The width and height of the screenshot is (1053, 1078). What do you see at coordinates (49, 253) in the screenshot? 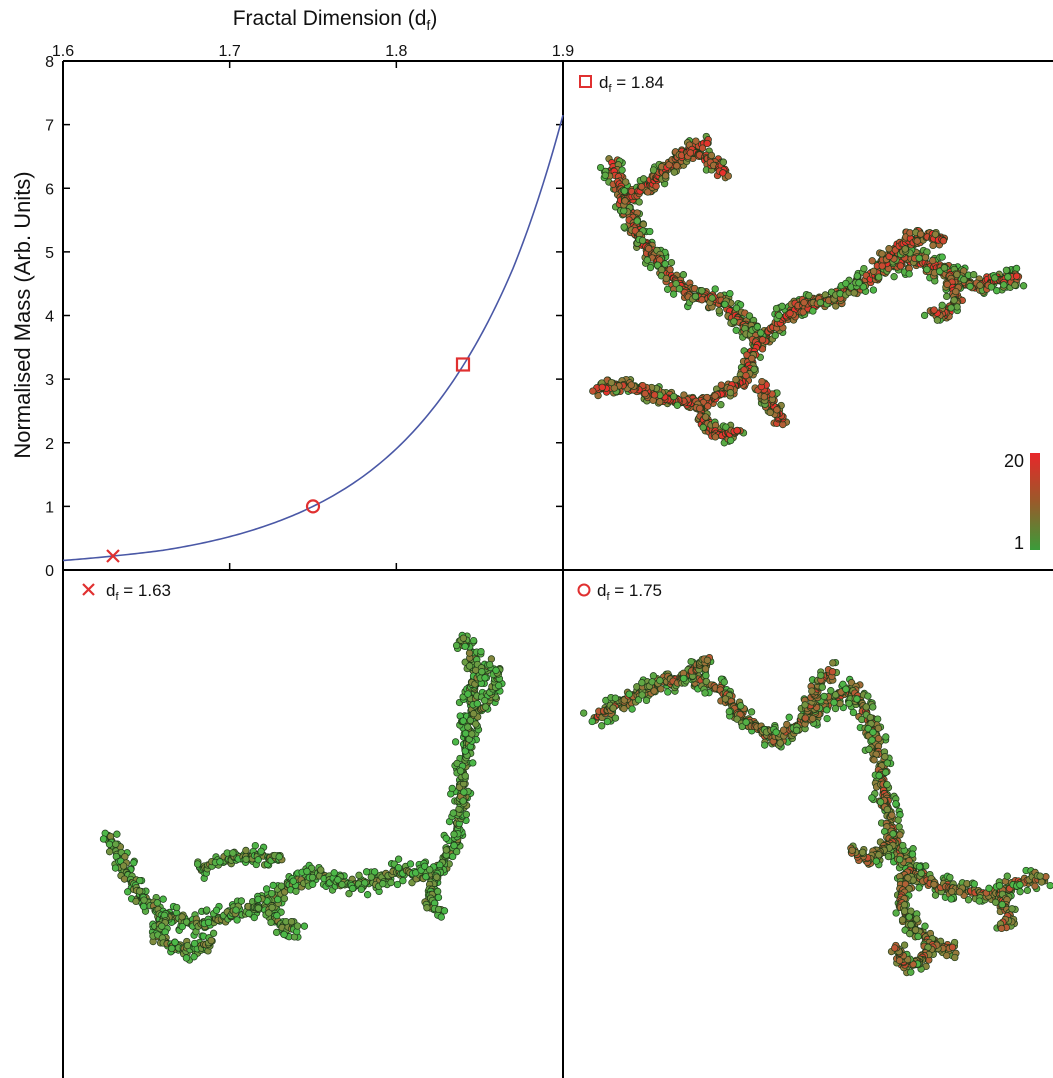
I see `y-tick-label: 5` at bounding box center [49, 253].